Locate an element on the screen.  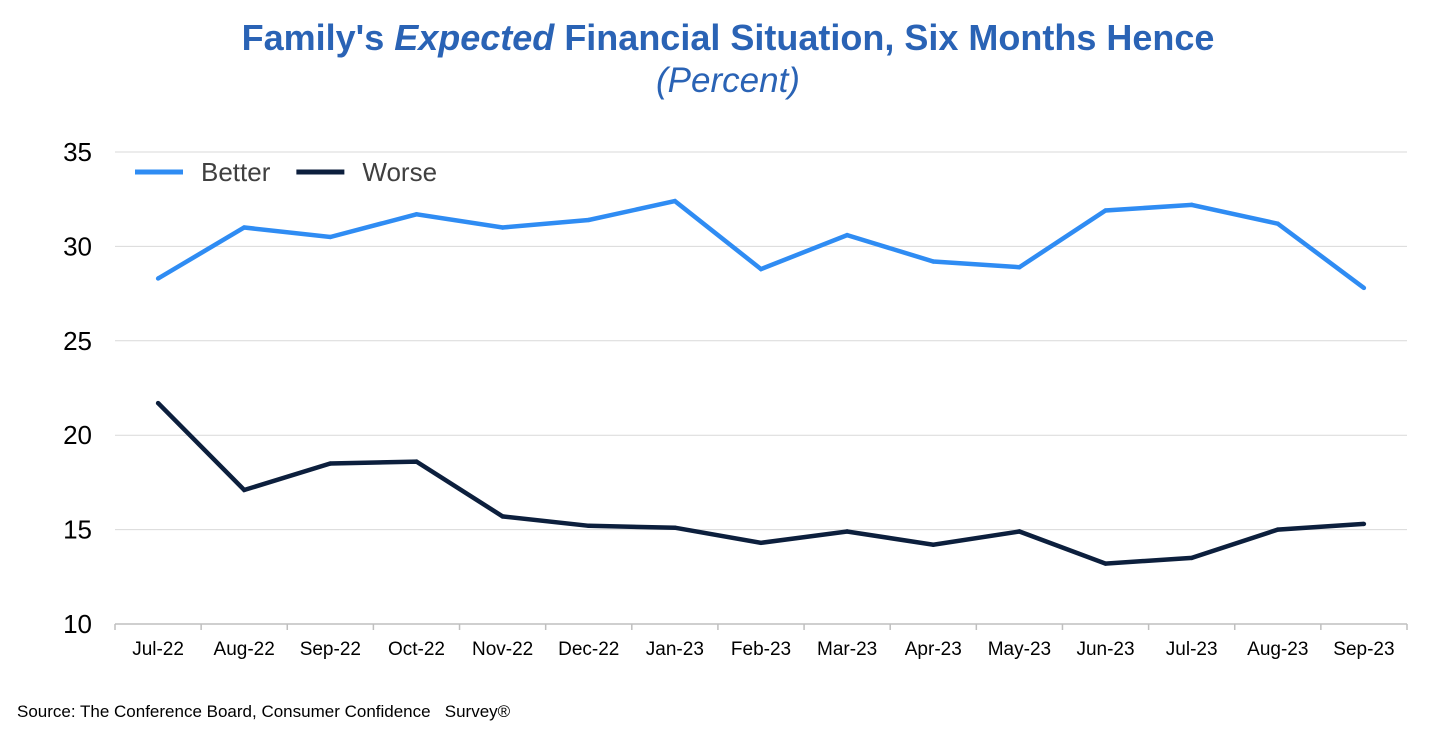
x-tick-label-apr-23: Apr-23 is located at coordinates (933, 649).